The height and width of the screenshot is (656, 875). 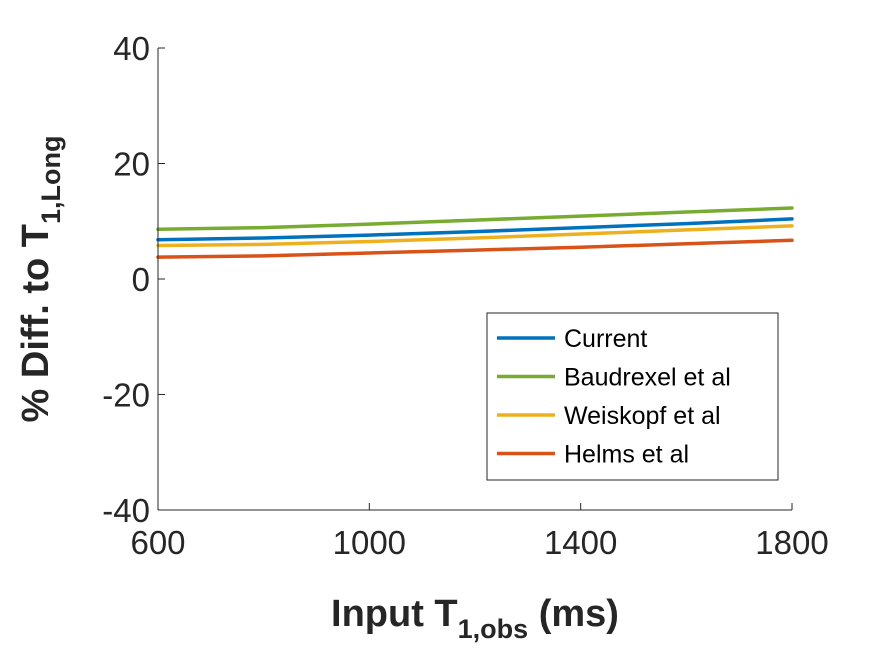 I want to click on y-tick-label: -20, so click(x=126, y=395).